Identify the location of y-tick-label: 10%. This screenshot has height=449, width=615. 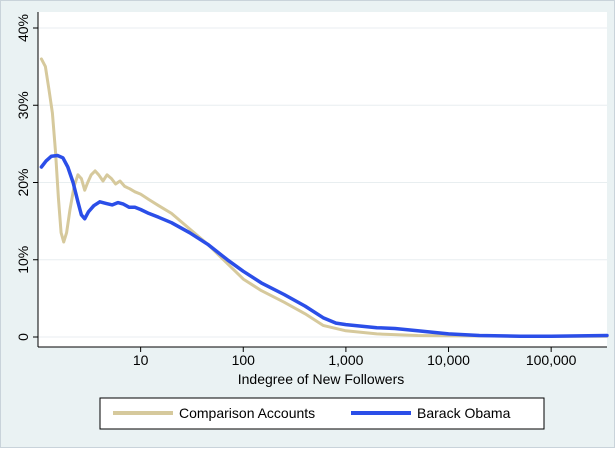
(23, 260).